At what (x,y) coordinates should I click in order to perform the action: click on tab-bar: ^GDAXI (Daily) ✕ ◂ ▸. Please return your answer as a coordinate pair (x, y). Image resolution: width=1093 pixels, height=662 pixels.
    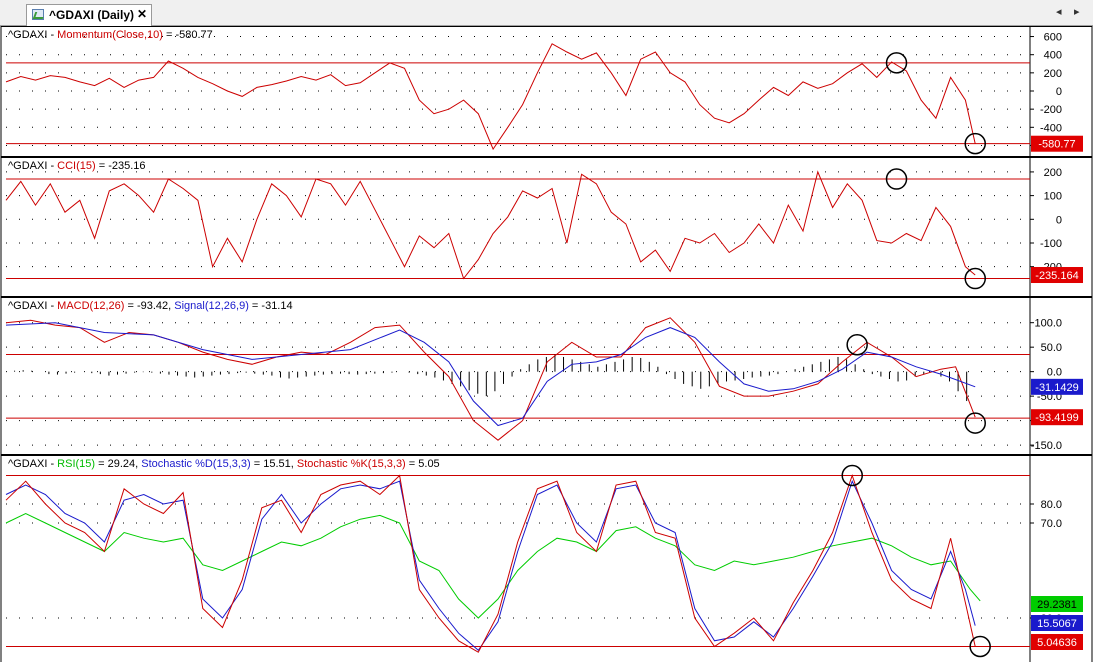
    Looking at the image, I should click on (546, 13).